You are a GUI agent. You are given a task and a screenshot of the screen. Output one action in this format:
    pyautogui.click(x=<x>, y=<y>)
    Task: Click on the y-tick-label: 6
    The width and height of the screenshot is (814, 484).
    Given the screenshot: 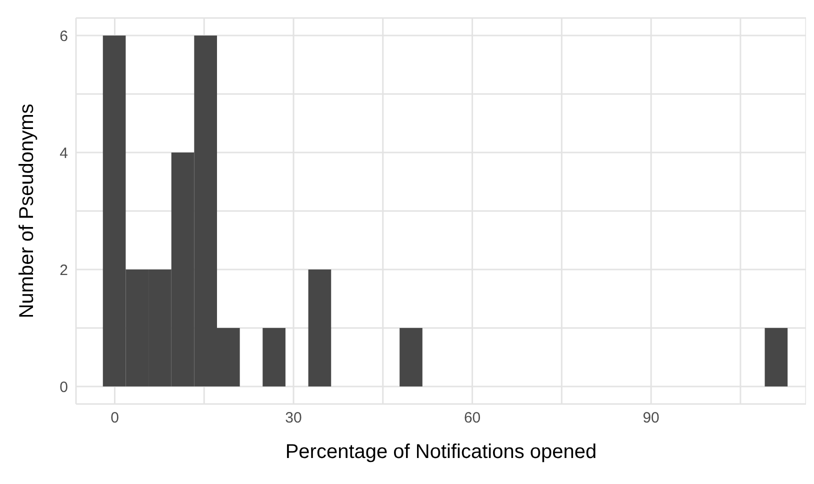 What is the action you would take?
    pyautogui.click(x=64, y=36)
    